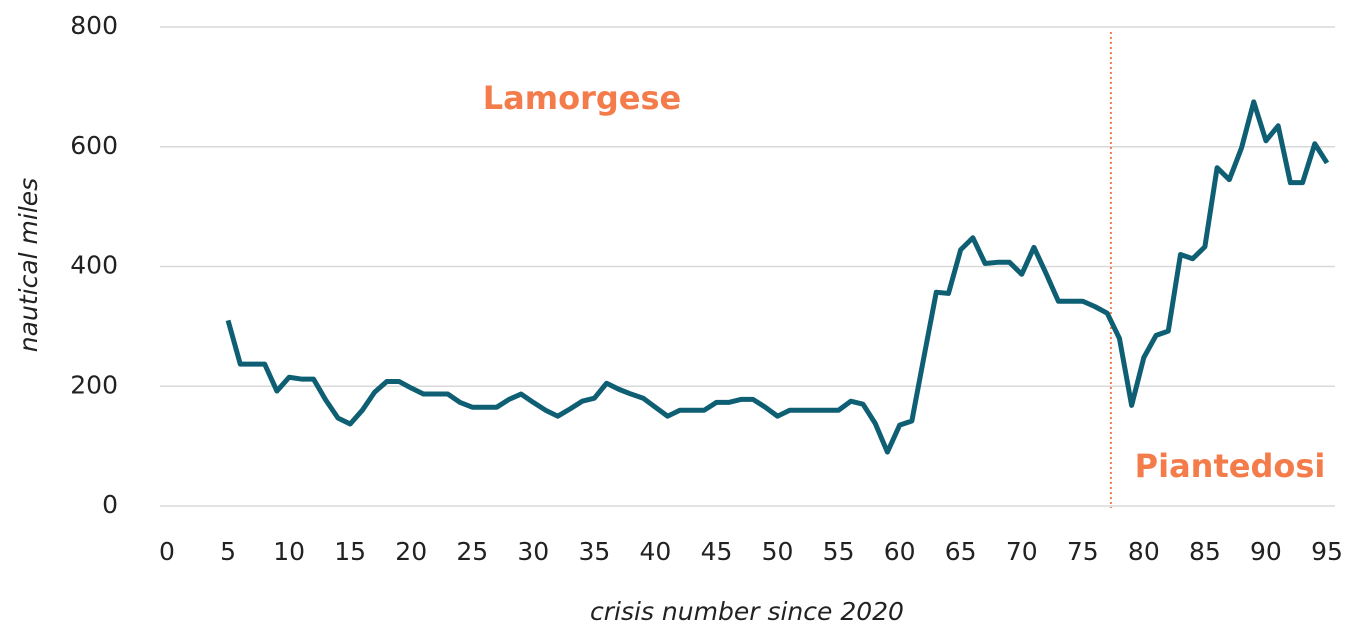 This screenshot has height=631, width=1354. Describe the element at coordinates (472, 551) in the screenshot. I see `x-tick-label: 25` at that location.